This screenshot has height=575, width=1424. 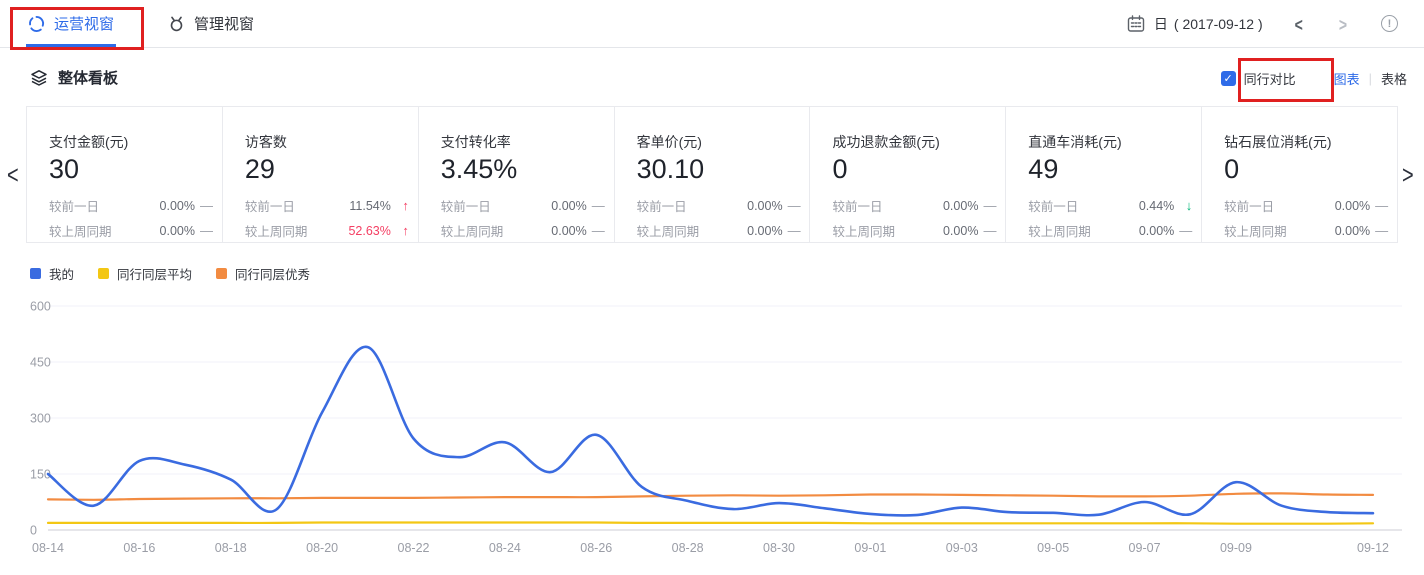 I want to click on x-axis-tick-label: 09-05, so click(x=1053, y=548).